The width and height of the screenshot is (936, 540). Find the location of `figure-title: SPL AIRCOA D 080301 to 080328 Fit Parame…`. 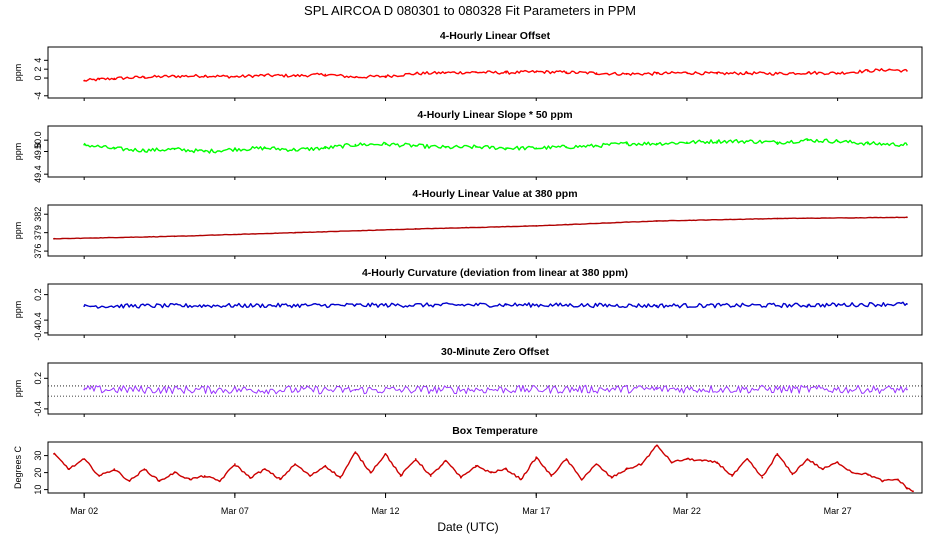

figure-title: SPL AIRCOA D 080301 to 080328 Fit Parame… is located at coordinates (470, 10).